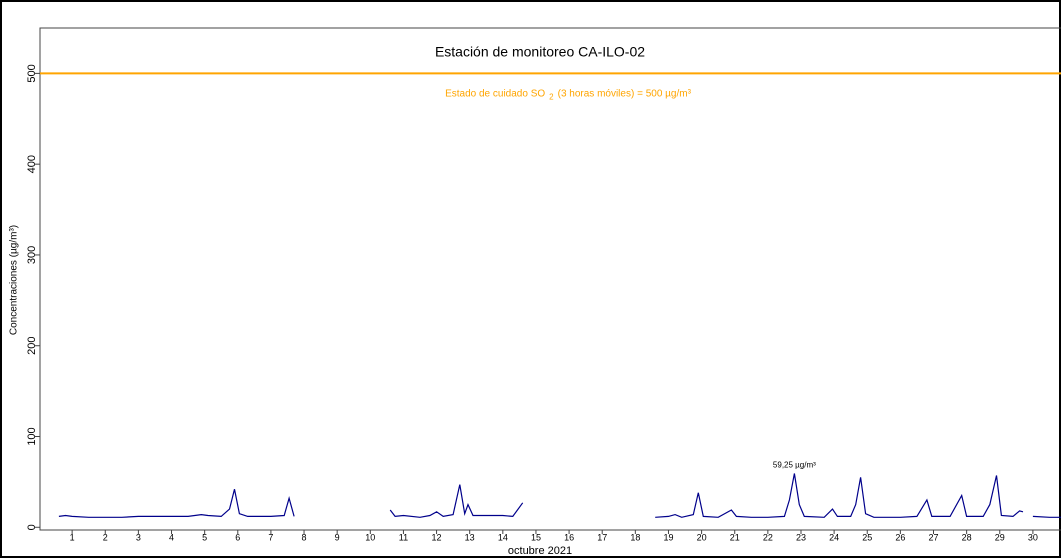 The height and width of the screenshot is (558, 1061). What do you see at coordinates (72, 537) in the screenshot?
I see `x-tick-label: 1` at bounding box center [72, 537].